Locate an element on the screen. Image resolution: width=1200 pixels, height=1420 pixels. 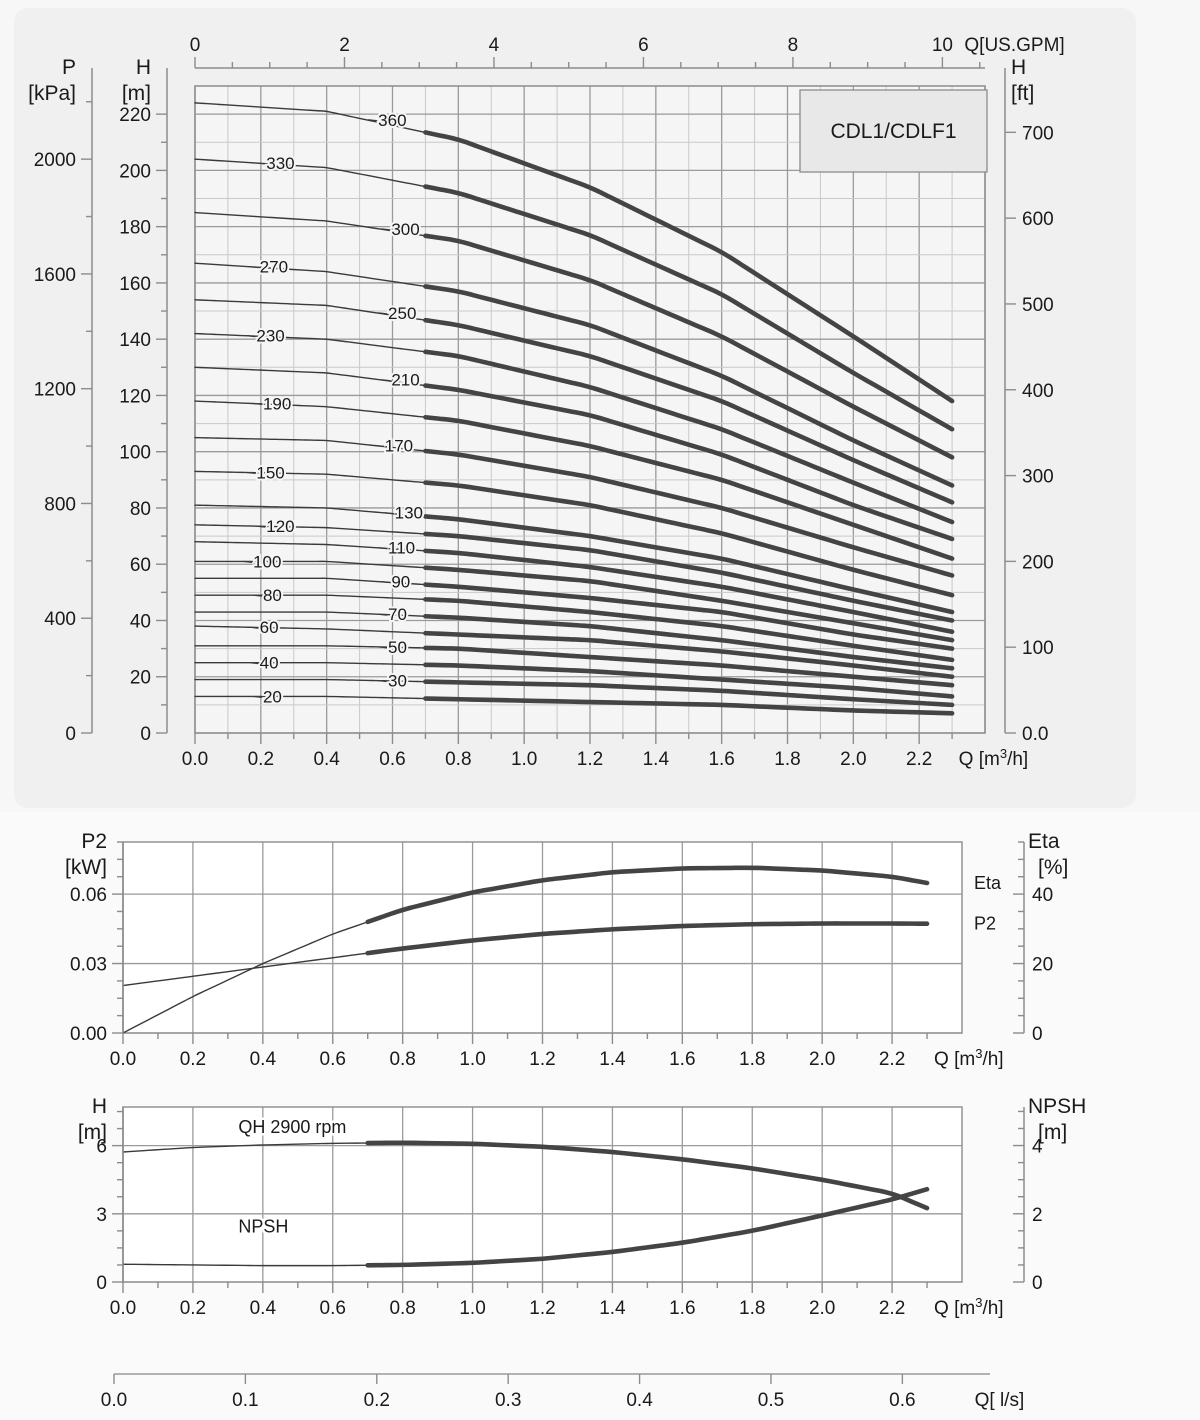
p-axis-title: P is located at coordinates (69, 67).